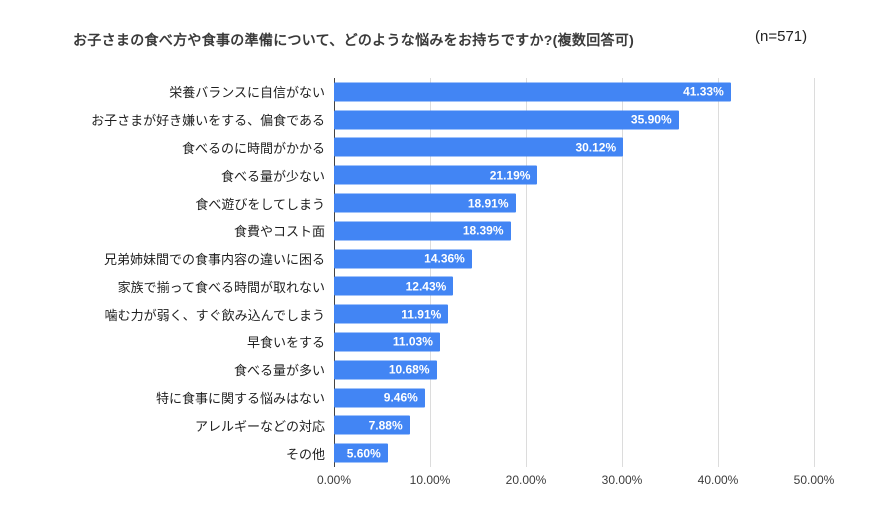 This screenshot has width=885, height=517. What do you see at coordinates (260, 204) in the screenshot?
I see `category-label: 食べ遊びをしてしまう` at bounding box center [260, 204].